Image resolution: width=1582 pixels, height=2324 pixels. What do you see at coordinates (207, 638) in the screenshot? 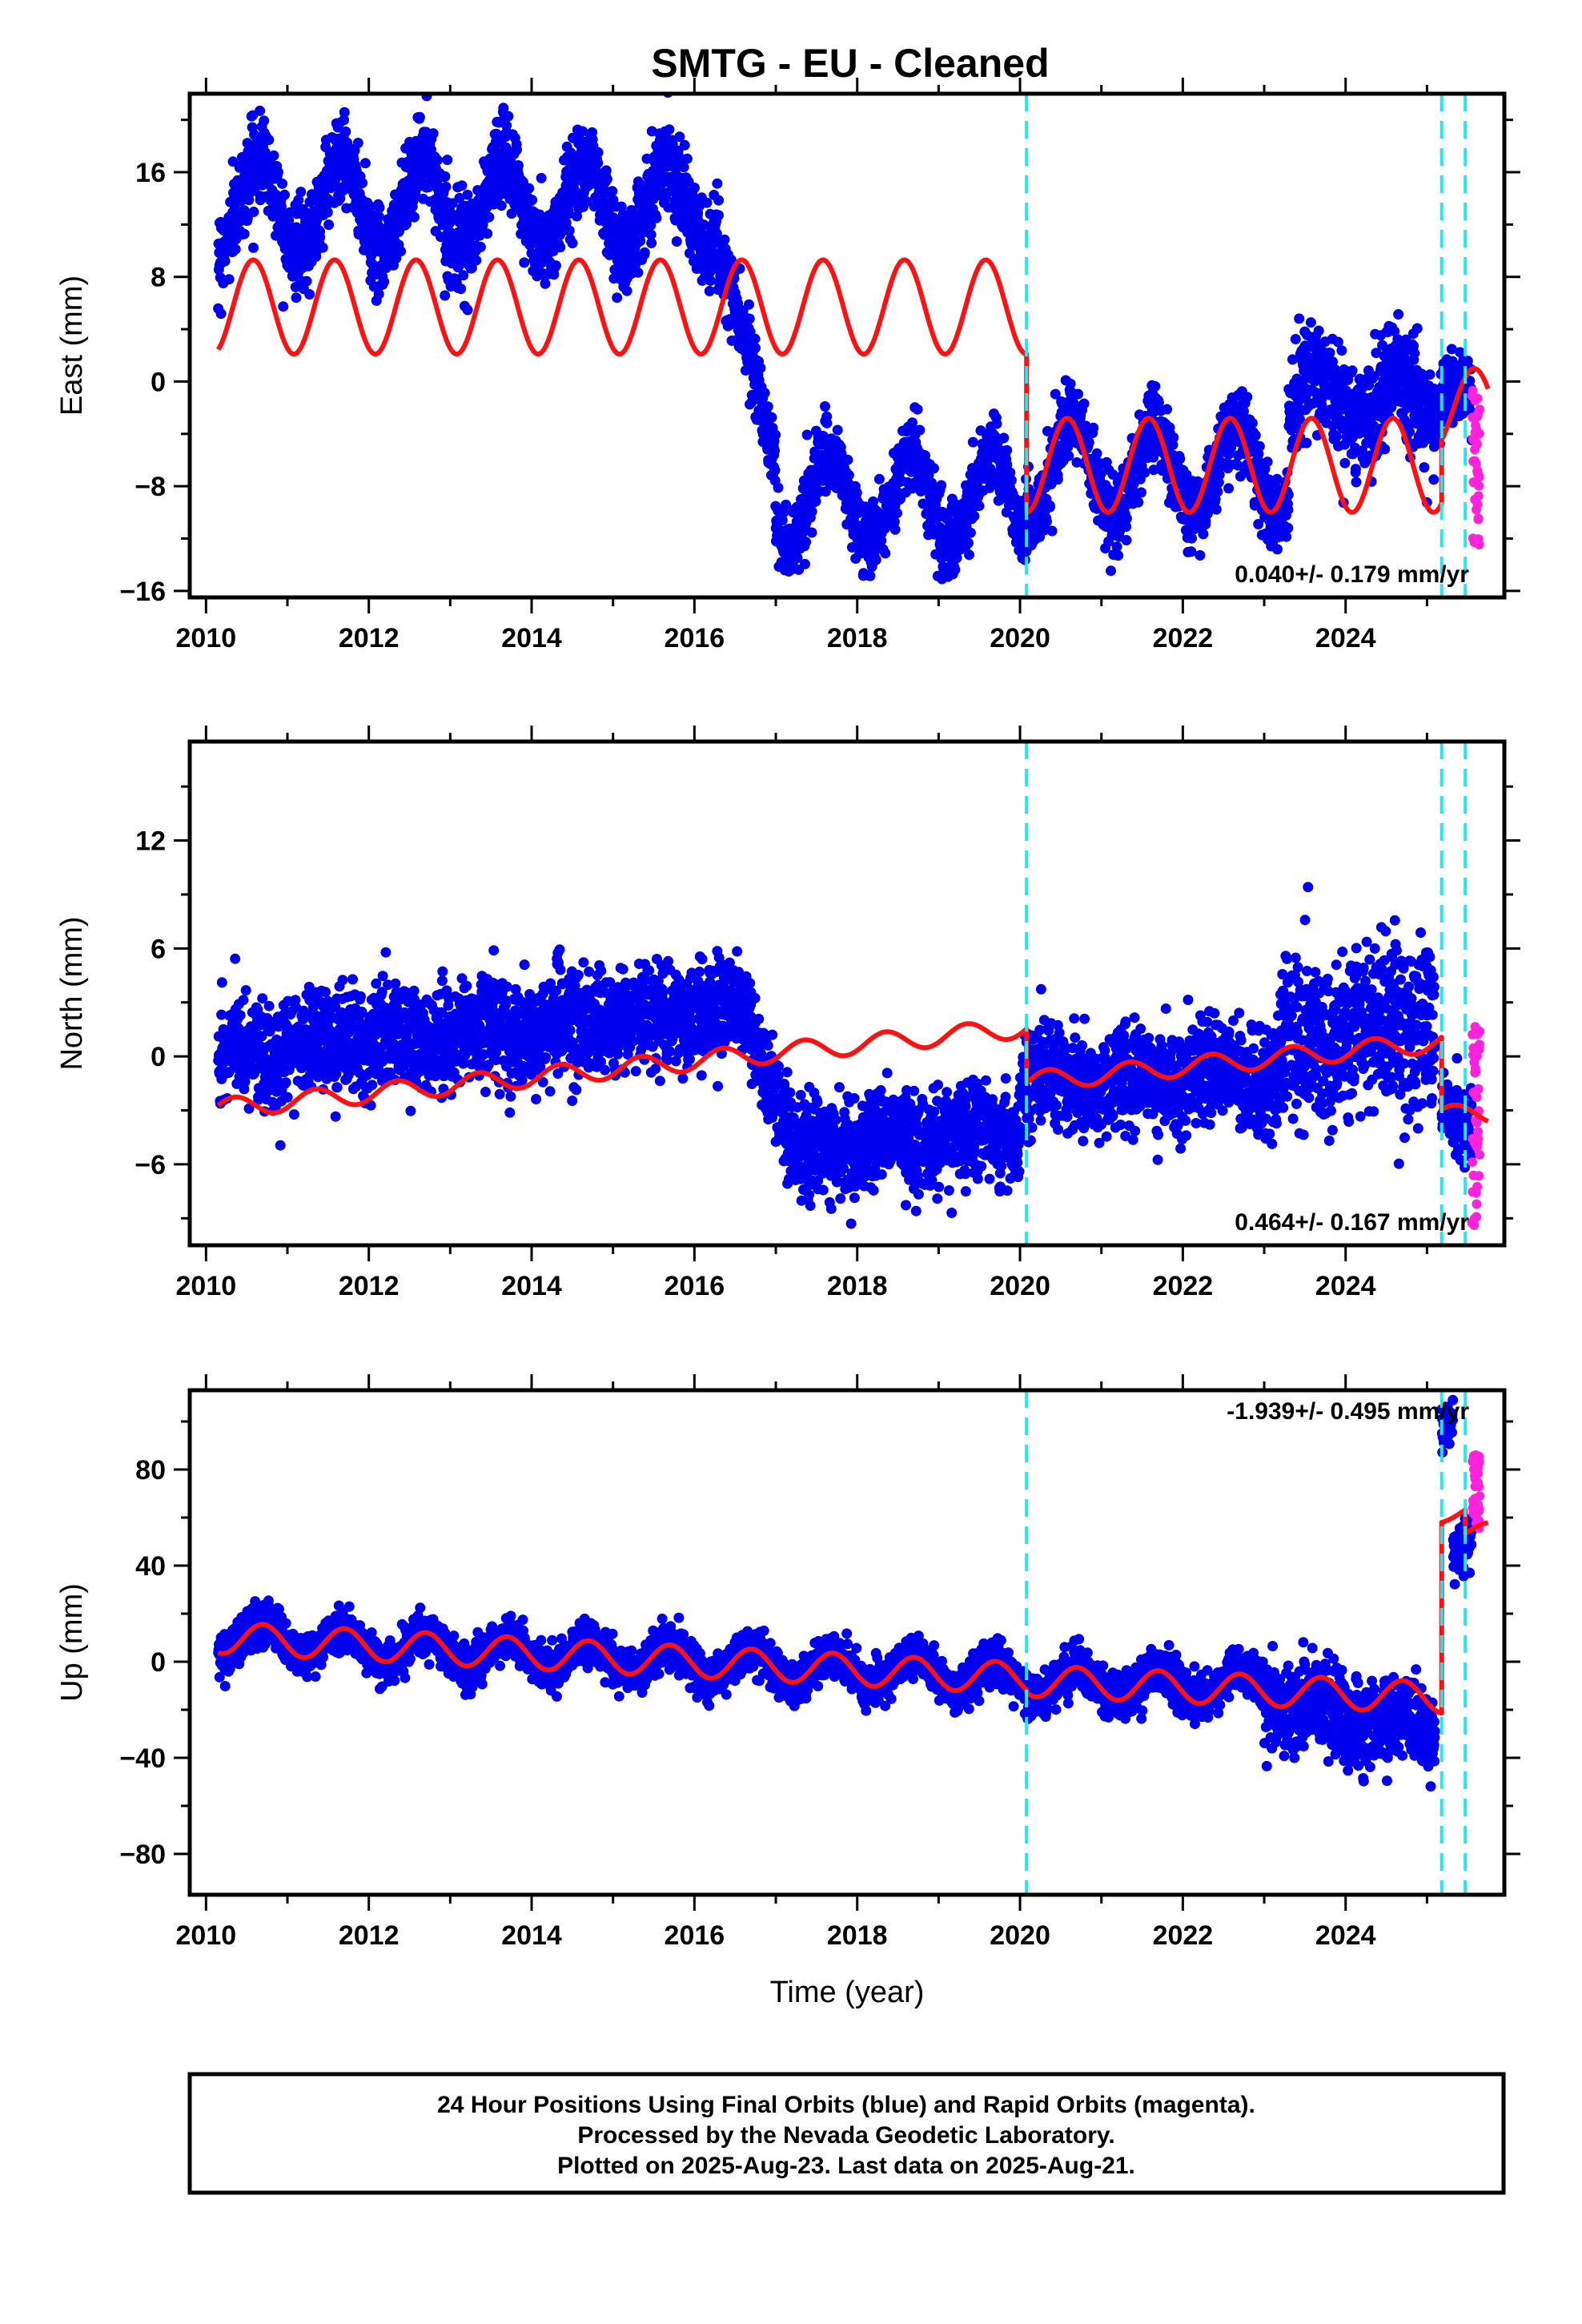
I see `x-tick-label: 2010` at bounding box center [207, 638].